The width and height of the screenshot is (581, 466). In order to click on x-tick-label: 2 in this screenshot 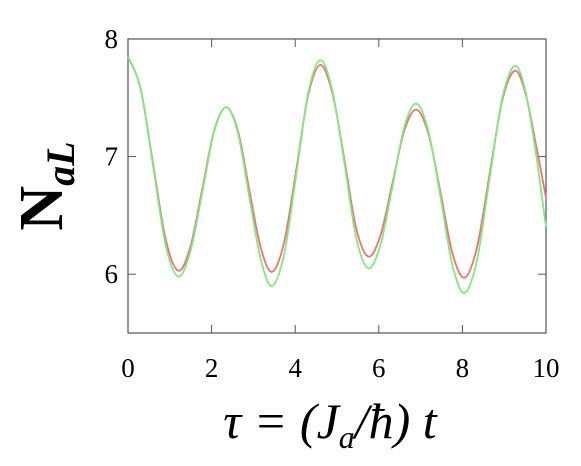, I will do `click(212, 368)`.